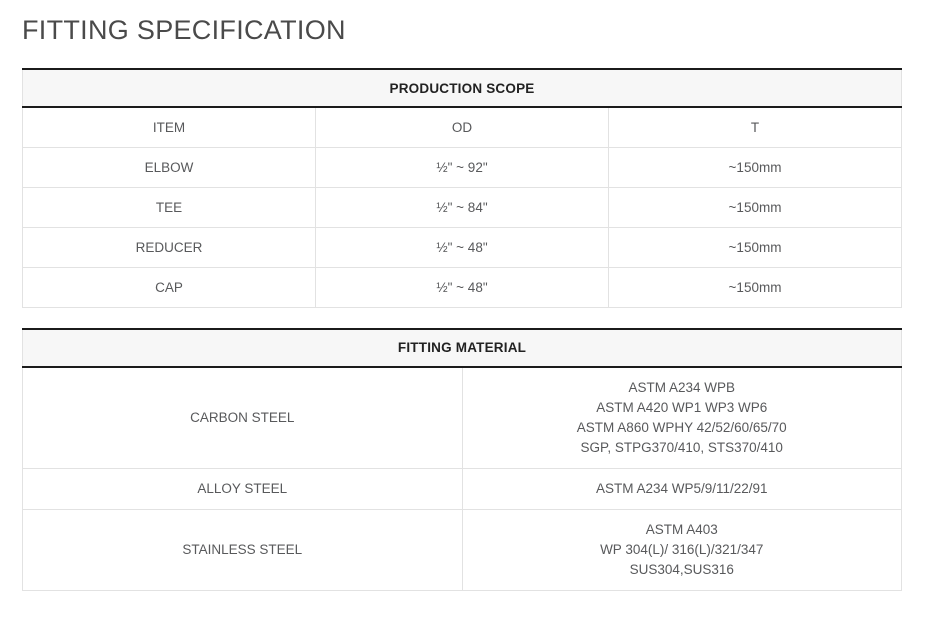 Image resolution: width=925 pixels, height=620 pixels. What do you see at coordinates (169, 207) in the screenshot?
I see `item-cell: TEE` at bounding box center [169, 207].